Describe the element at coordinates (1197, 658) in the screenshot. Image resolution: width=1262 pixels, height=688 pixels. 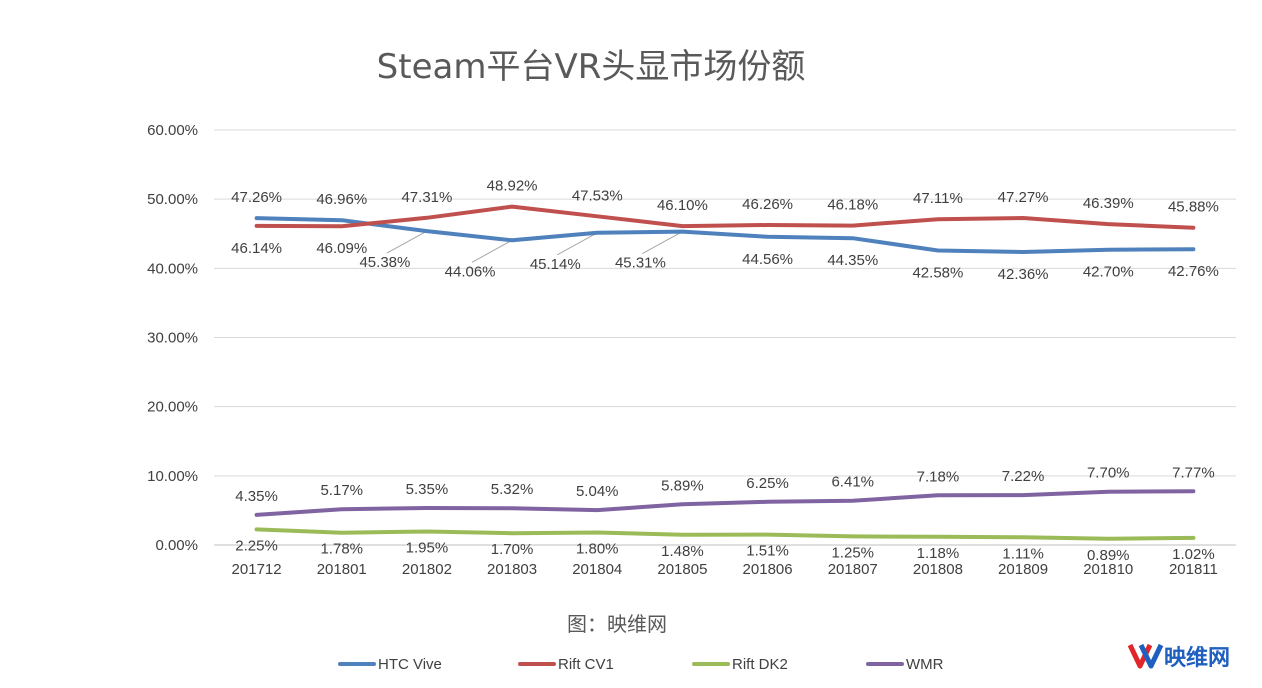
I see `brand-logo-text: 映维网` at that location.